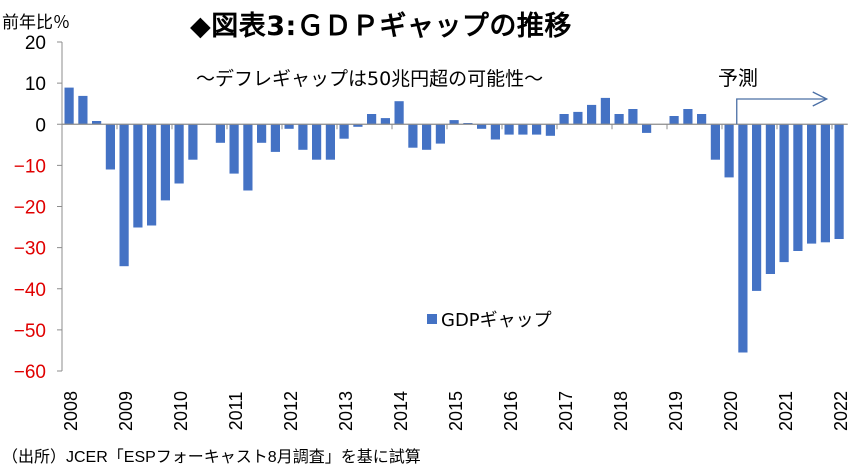 This screenshot has width=861, height=470. What do you see at coordinates (69, 106) in the screenshot?
I see `bar-2008Q1` at bounding box center [69, 106].